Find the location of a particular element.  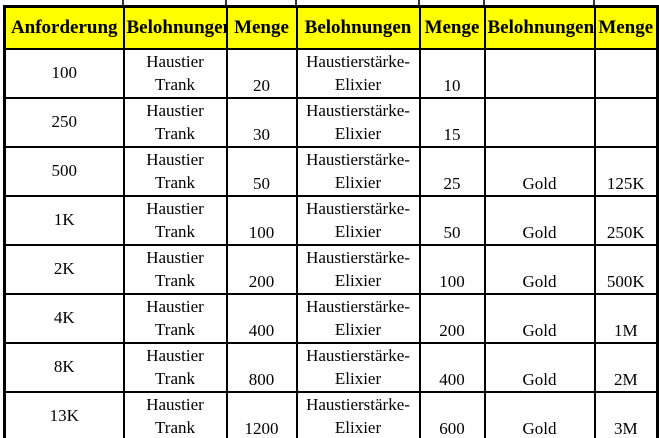

cell-amount-1: 20 is located at coordinates (261, 73).